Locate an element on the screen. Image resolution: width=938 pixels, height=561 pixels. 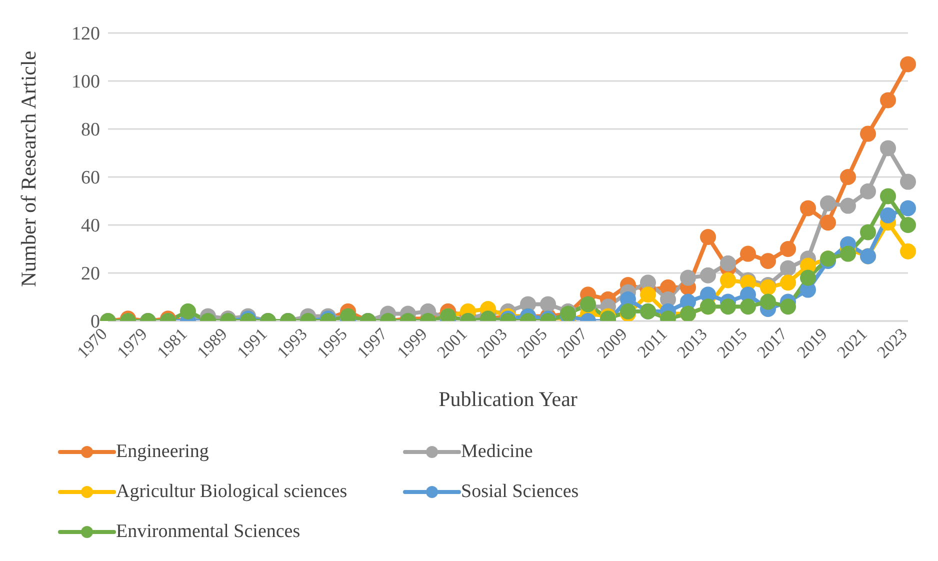
x-tick-label: 2011 is located at coordinates (652, 343).